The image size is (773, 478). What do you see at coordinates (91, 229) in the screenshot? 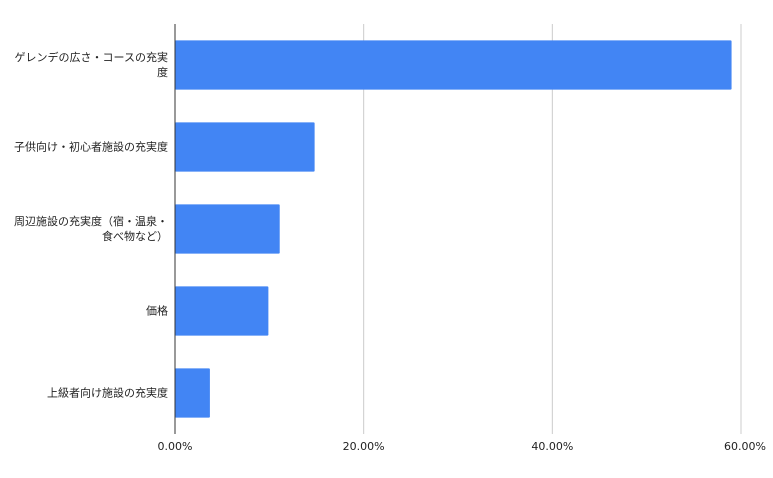
I see `category-label: 周辺施設の充実度（宿・温泉・食べ物など）` at bounding box center [91, 229].